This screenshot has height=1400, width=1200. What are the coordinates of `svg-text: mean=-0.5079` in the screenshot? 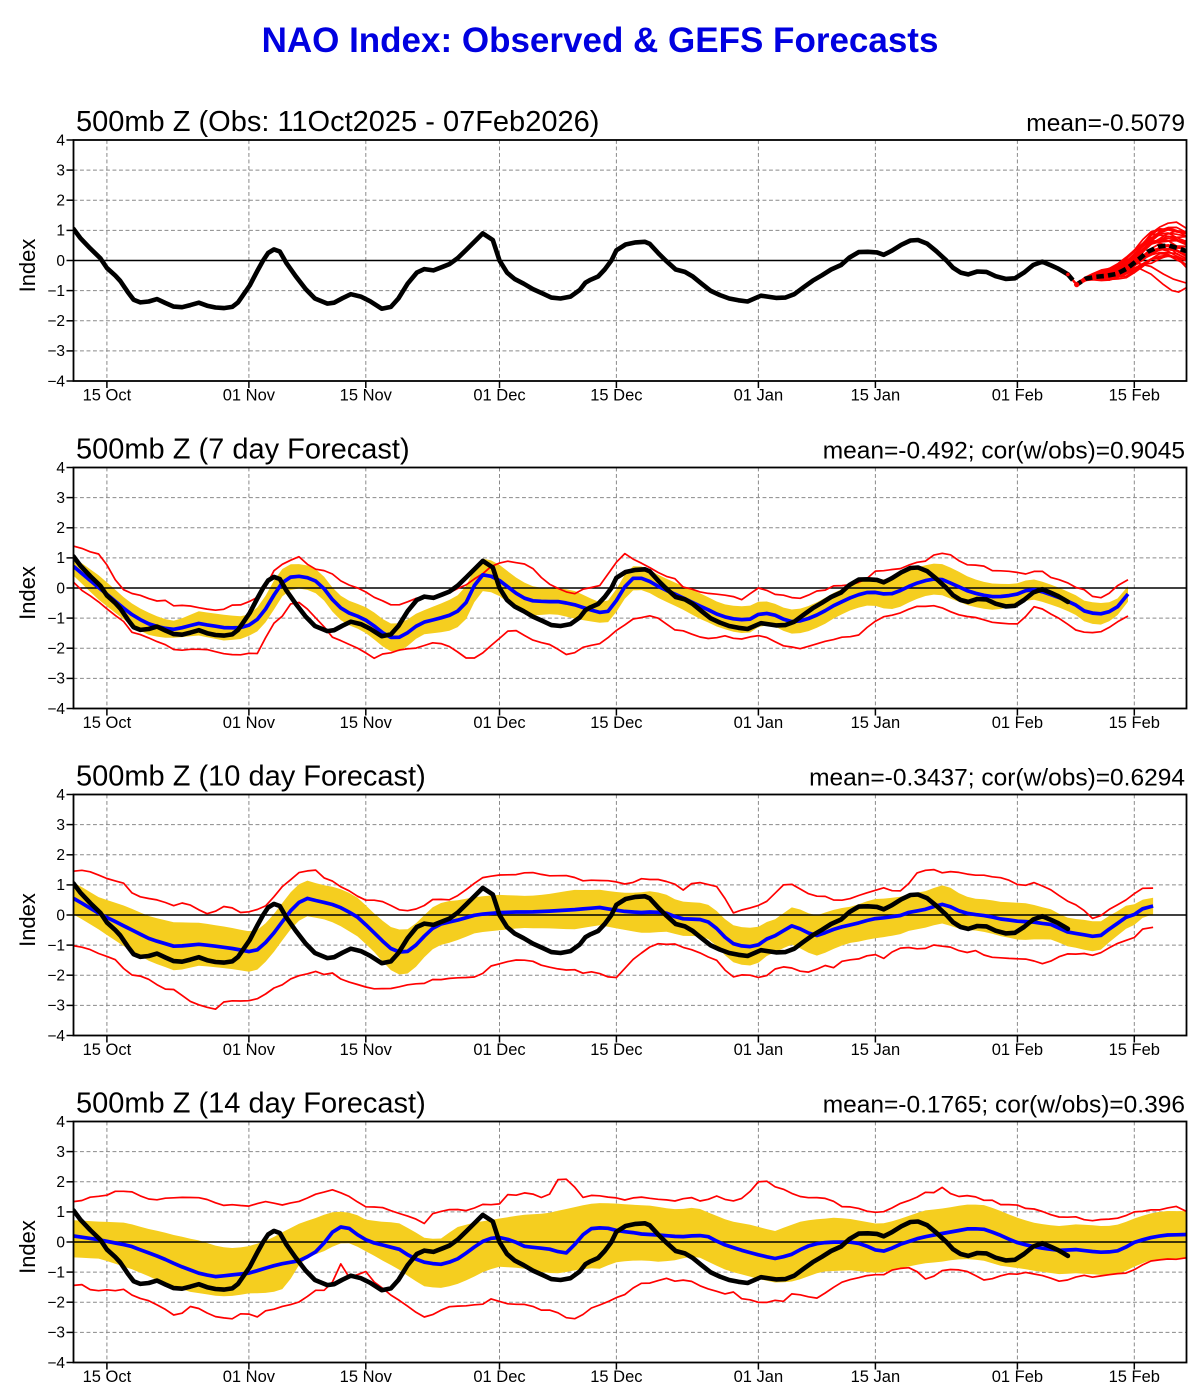 It's located at (1105, 123).